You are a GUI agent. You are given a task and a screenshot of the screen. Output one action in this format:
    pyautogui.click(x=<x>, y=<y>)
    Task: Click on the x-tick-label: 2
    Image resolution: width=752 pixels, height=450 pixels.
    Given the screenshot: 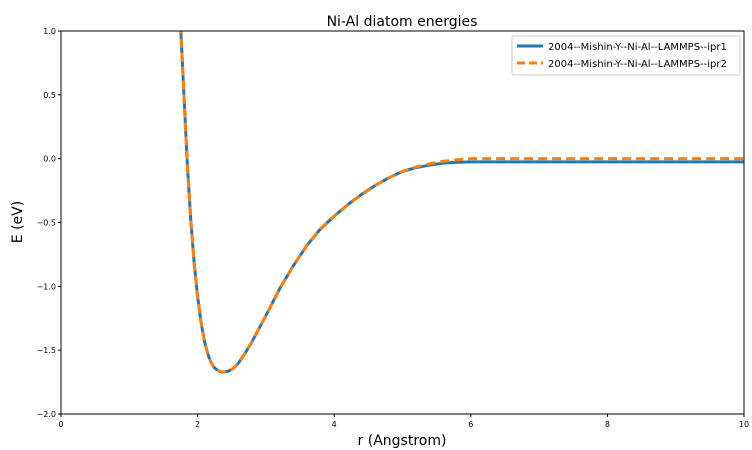 What is the action you would take?
    pyautogui.click(x=197, y=424)
    